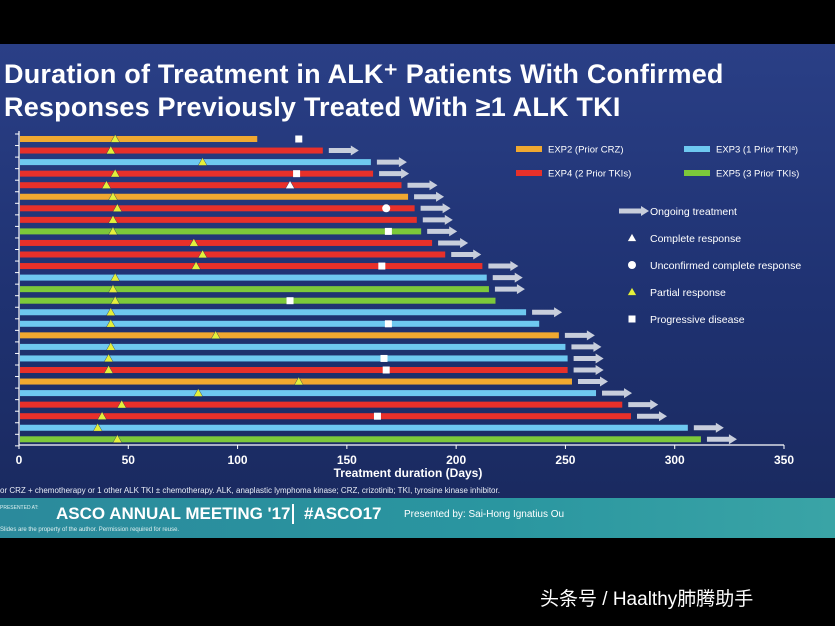 This screenshot has height=626, width=835. I want to click on legend-ongoing-arrow, so click(634, 211).